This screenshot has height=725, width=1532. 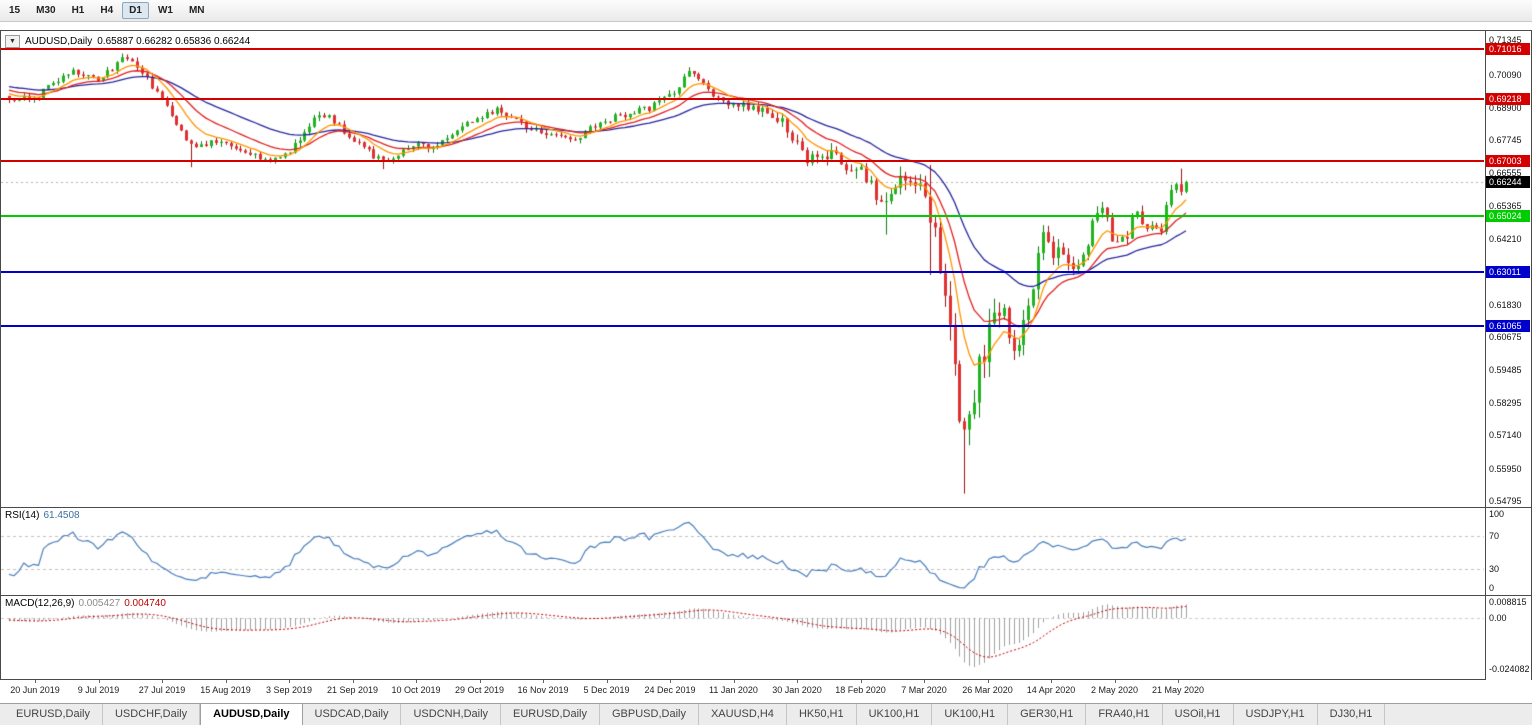 I want to click on price-tick-label: 0.60675, so click(x=1505, y=336).